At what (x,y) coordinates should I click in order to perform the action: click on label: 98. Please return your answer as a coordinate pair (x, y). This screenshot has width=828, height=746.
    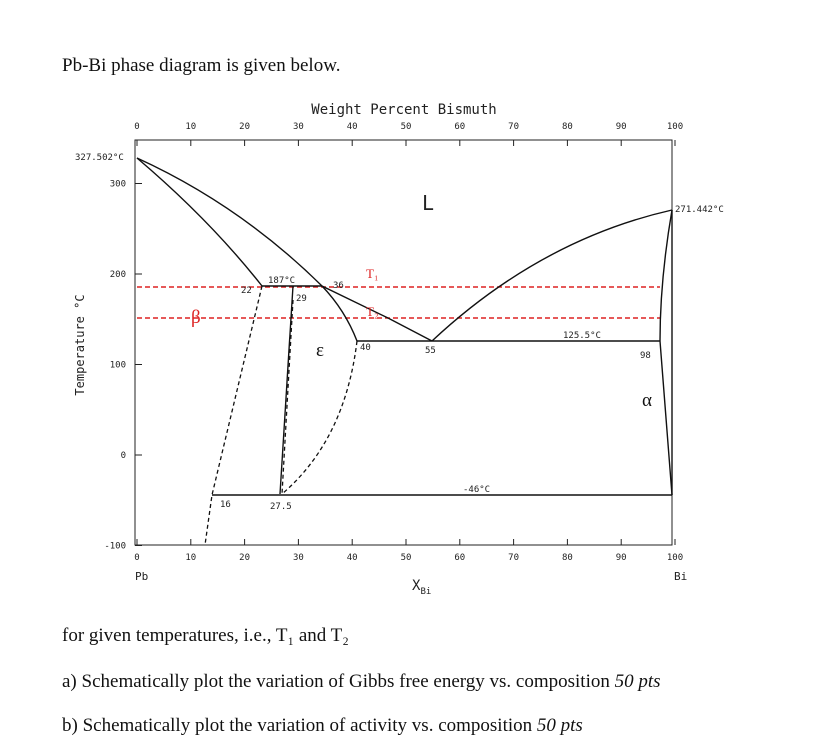
    Looking at the image, I should click on (645, 356).